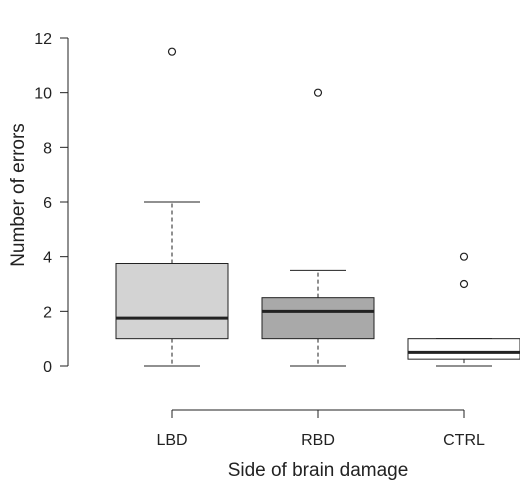  I want to click on y-tick-label: 0, so click(47, 367).